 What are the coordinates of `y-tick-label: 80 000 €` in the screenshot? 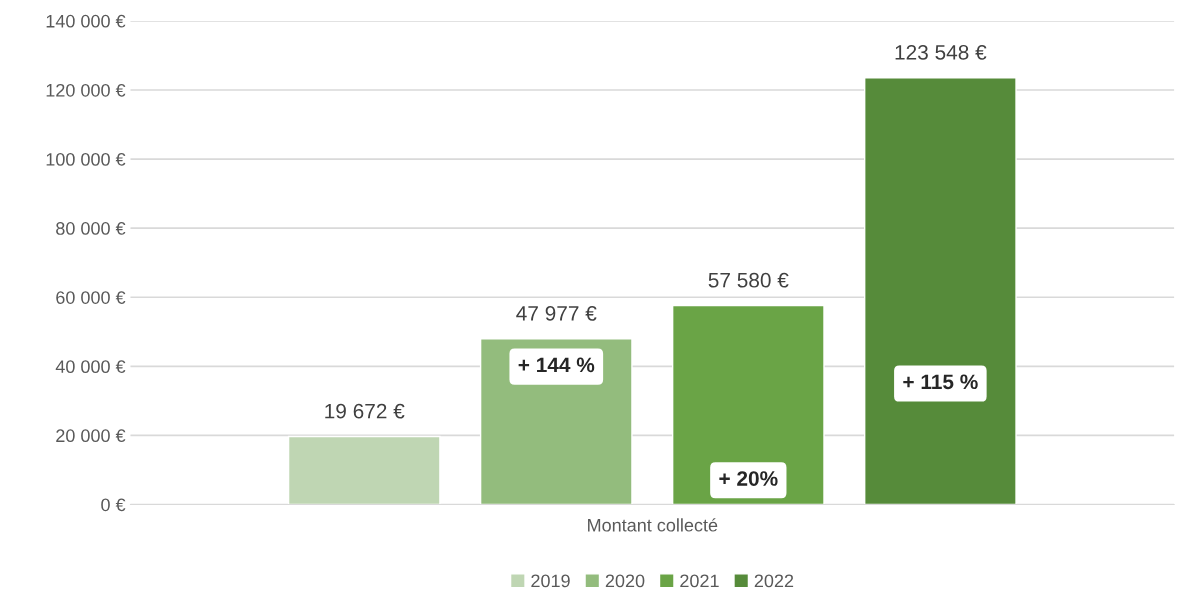 It's located at (91, 228).